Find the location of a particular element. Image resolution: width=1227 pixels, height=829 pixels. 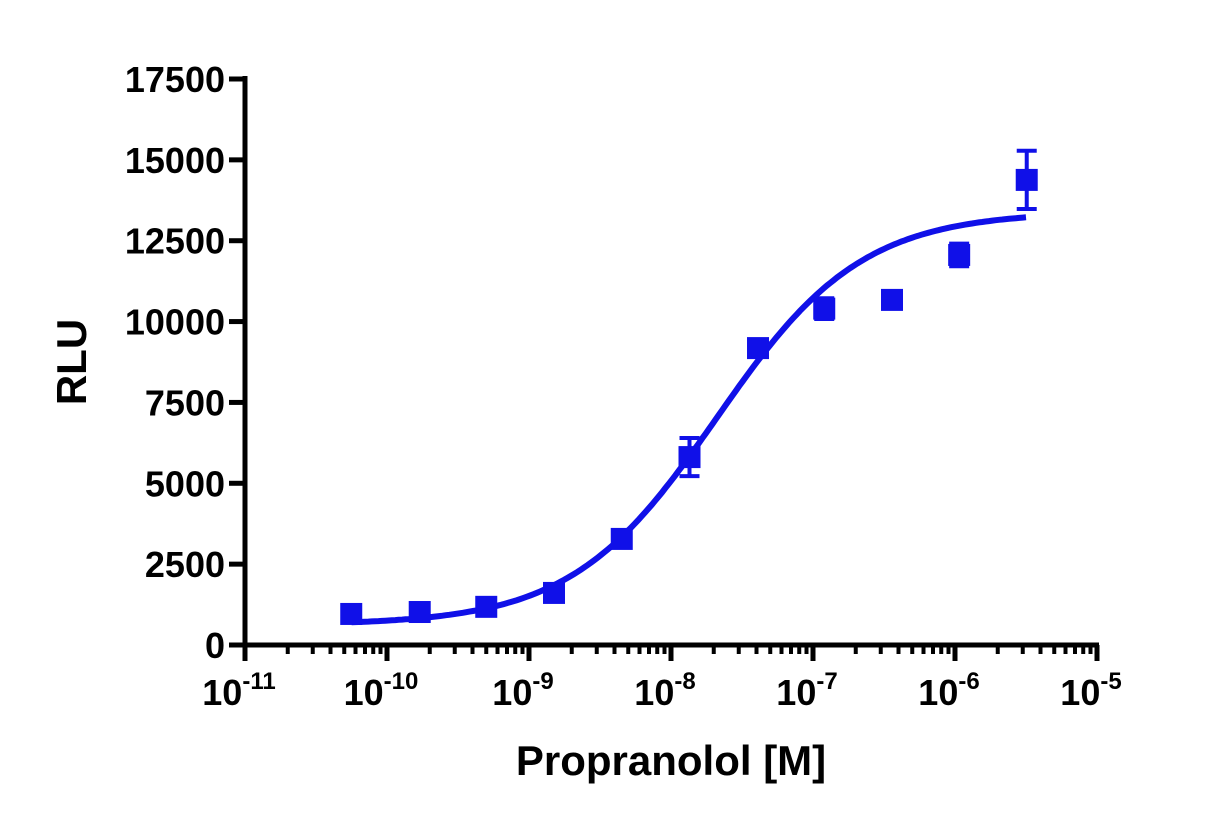

x-tick-label: 10⁻⁹ is located at coordinates (522, 690).